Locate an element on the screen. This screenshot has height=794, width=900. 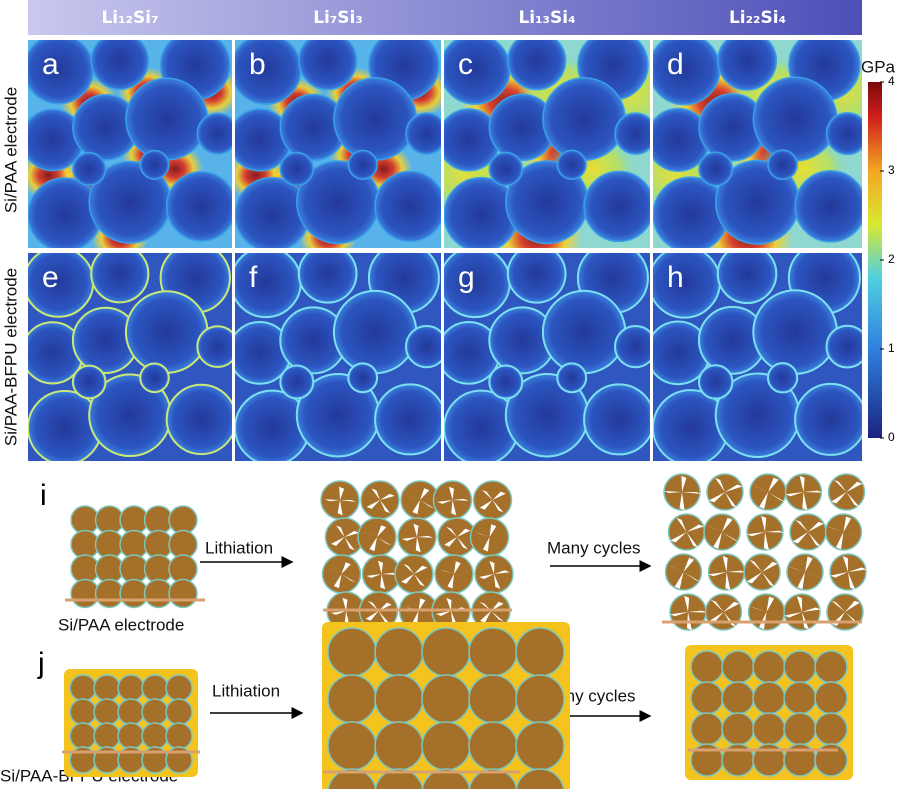
panel-letter: c is located at coordinates (465, 64).